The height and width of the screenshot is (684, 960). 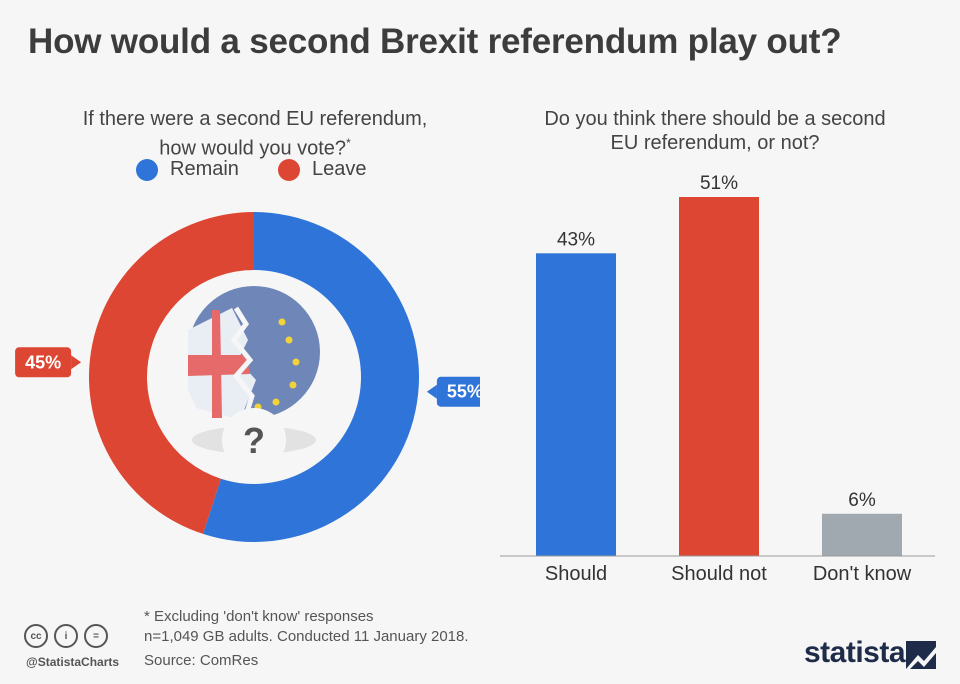 I want to click on bar-should, so click(x=576, y=404).